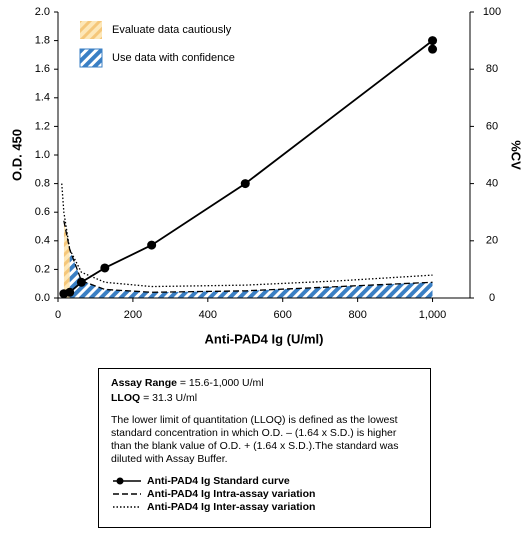 The width and height of the screenshot is (530, 540). Describe the element at coordinates (133, 315) in the screenshot. I see `x-tick-label: 200` at that location.